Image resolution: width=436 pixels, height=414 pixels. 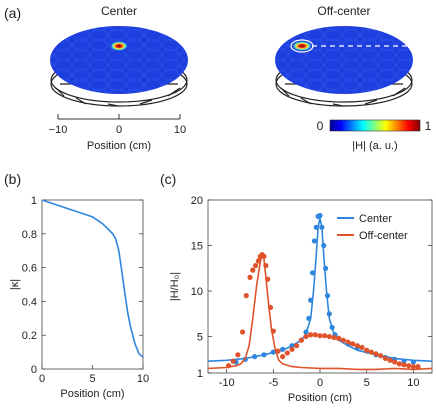 I want to click on disk-title-off-center: Off-center, so click(x=343, y=11).